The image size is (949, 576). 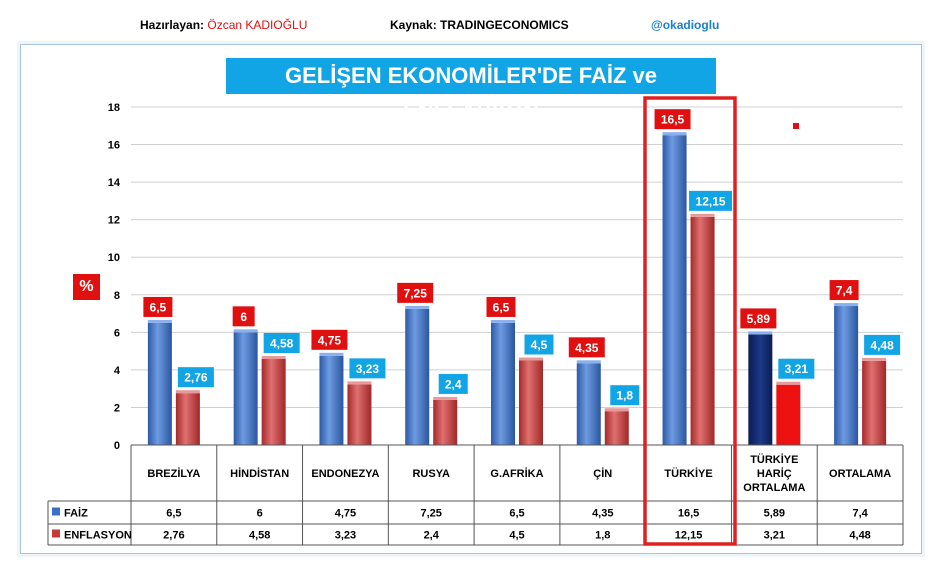 What do you see at coordinates (98, 536) in the screenshot?
I see `legend-label-enflasyon: ENFLASYON` at bounding box center [98, 536].